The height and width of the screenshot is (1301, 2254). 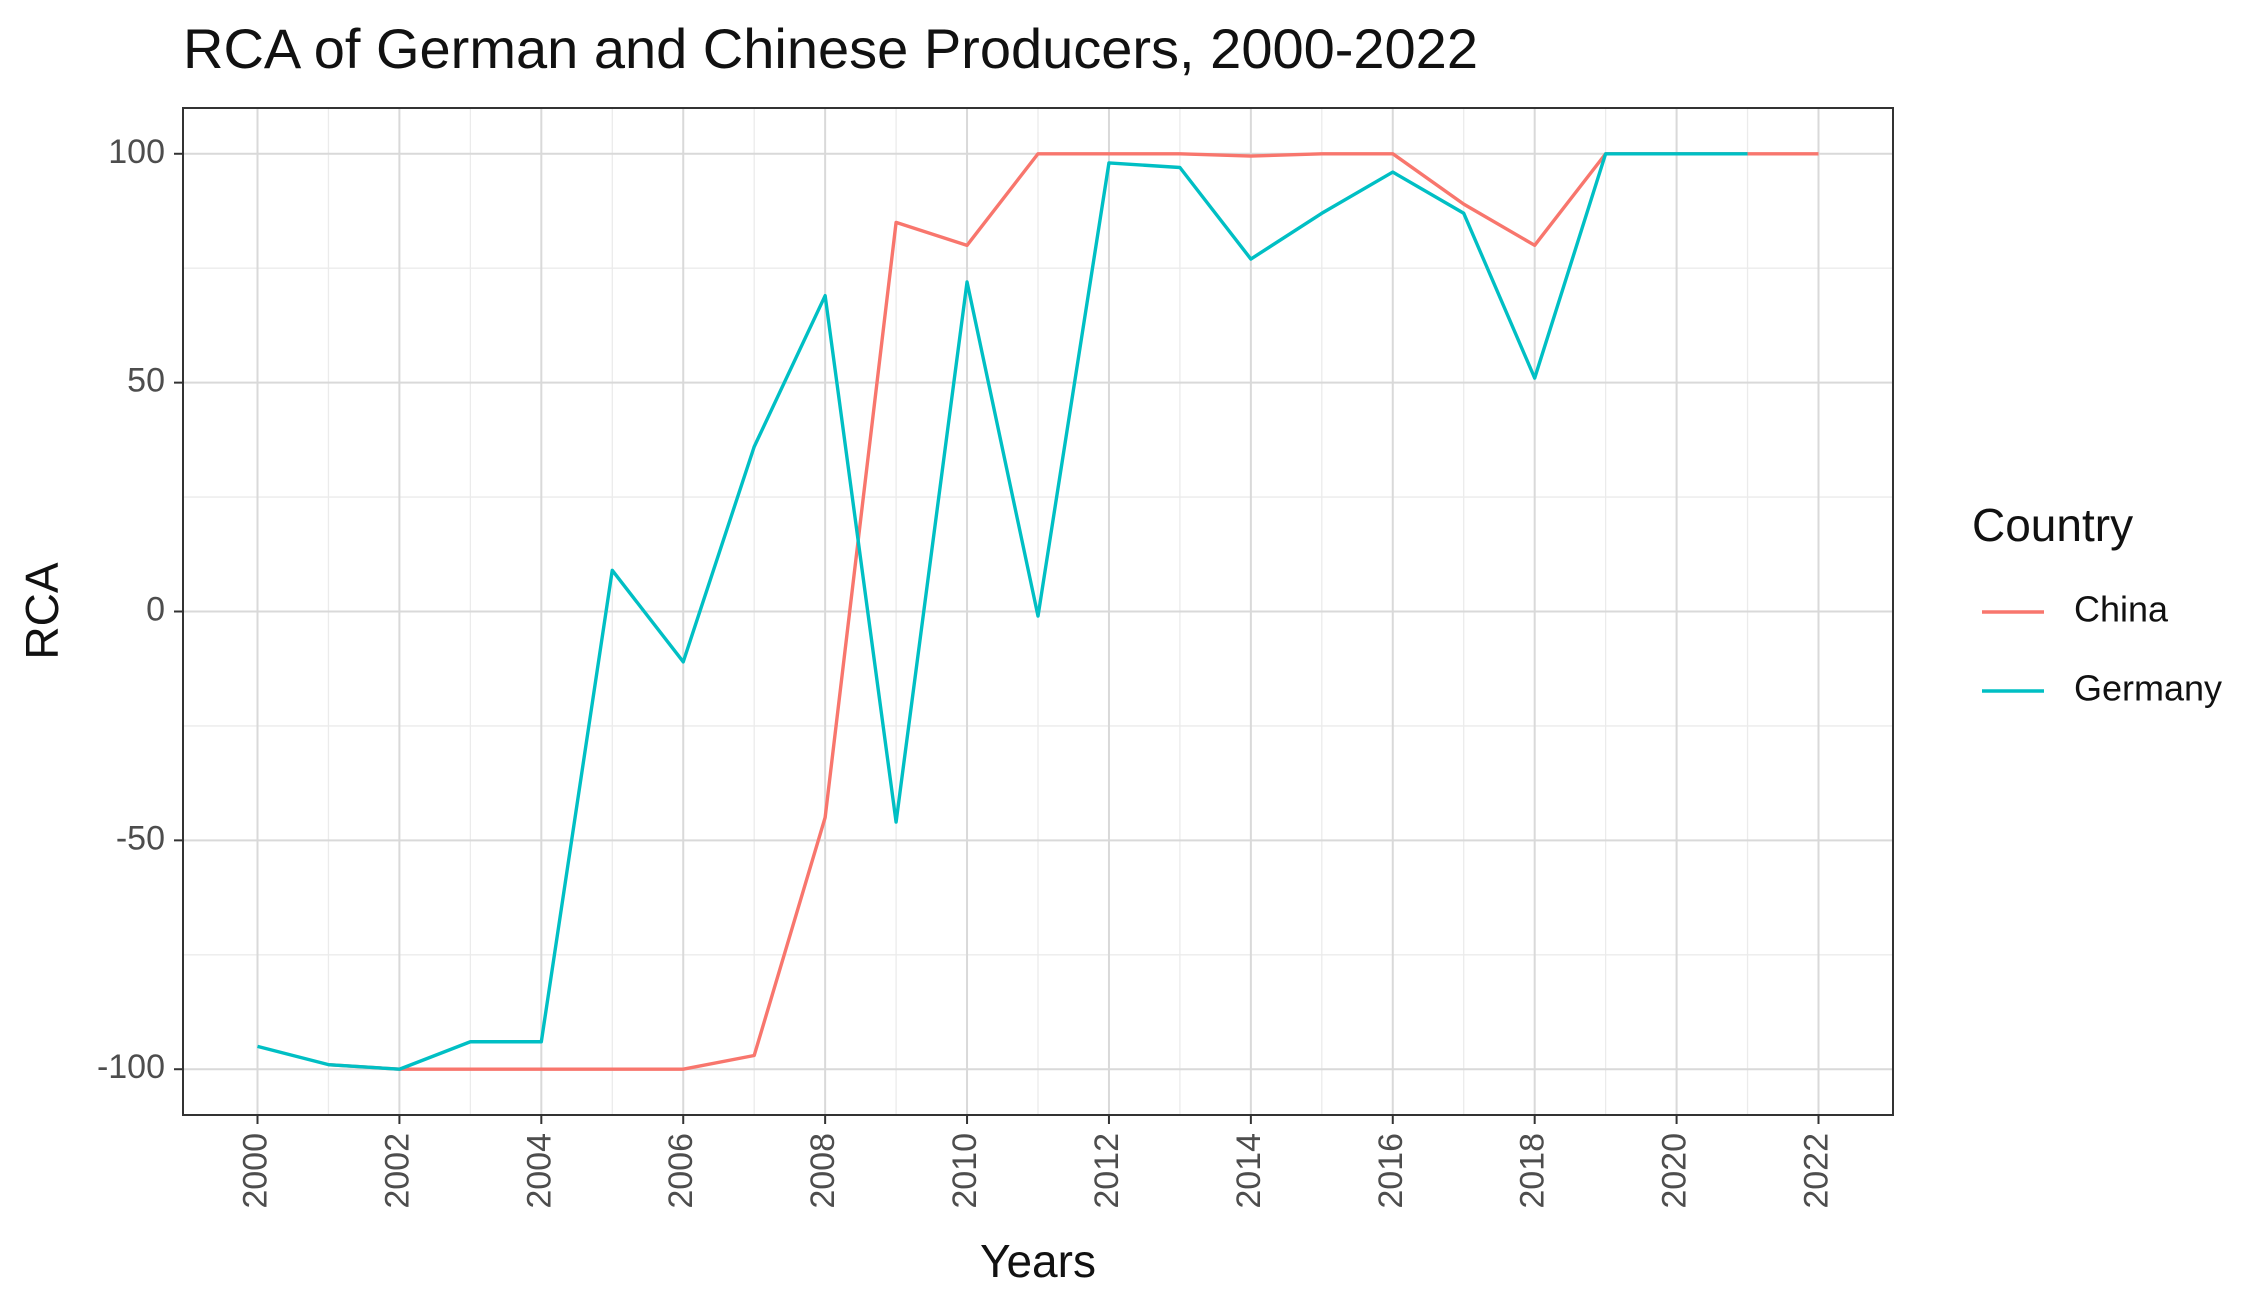 I want to click on x-tick-label: 2018, so click(x=1533, y=1171).